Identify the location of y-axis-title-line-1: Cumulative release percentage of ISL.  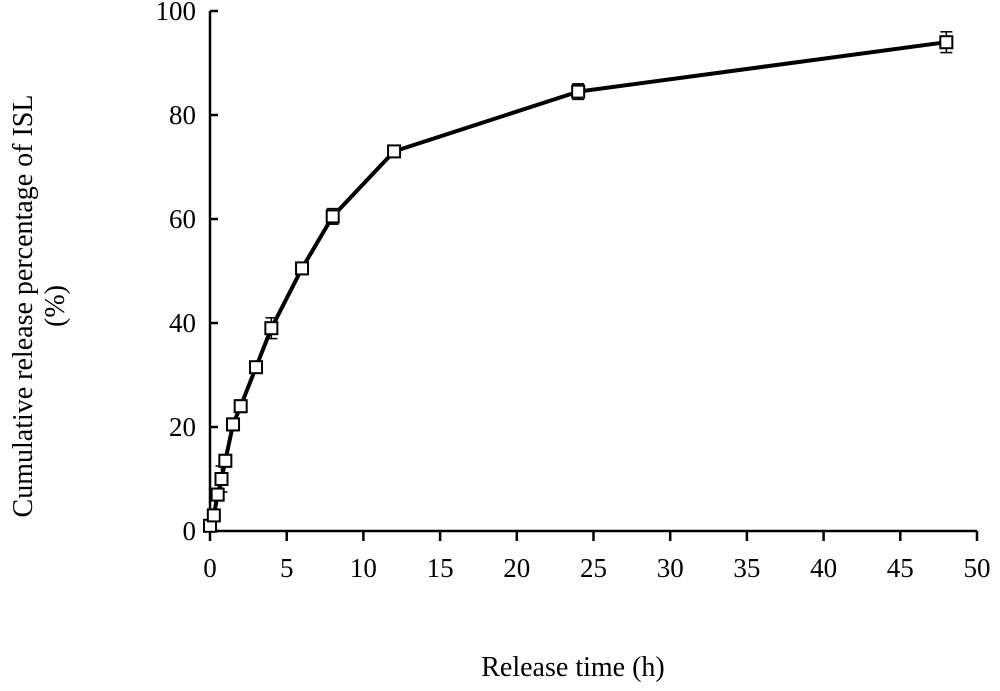
(23, 306).